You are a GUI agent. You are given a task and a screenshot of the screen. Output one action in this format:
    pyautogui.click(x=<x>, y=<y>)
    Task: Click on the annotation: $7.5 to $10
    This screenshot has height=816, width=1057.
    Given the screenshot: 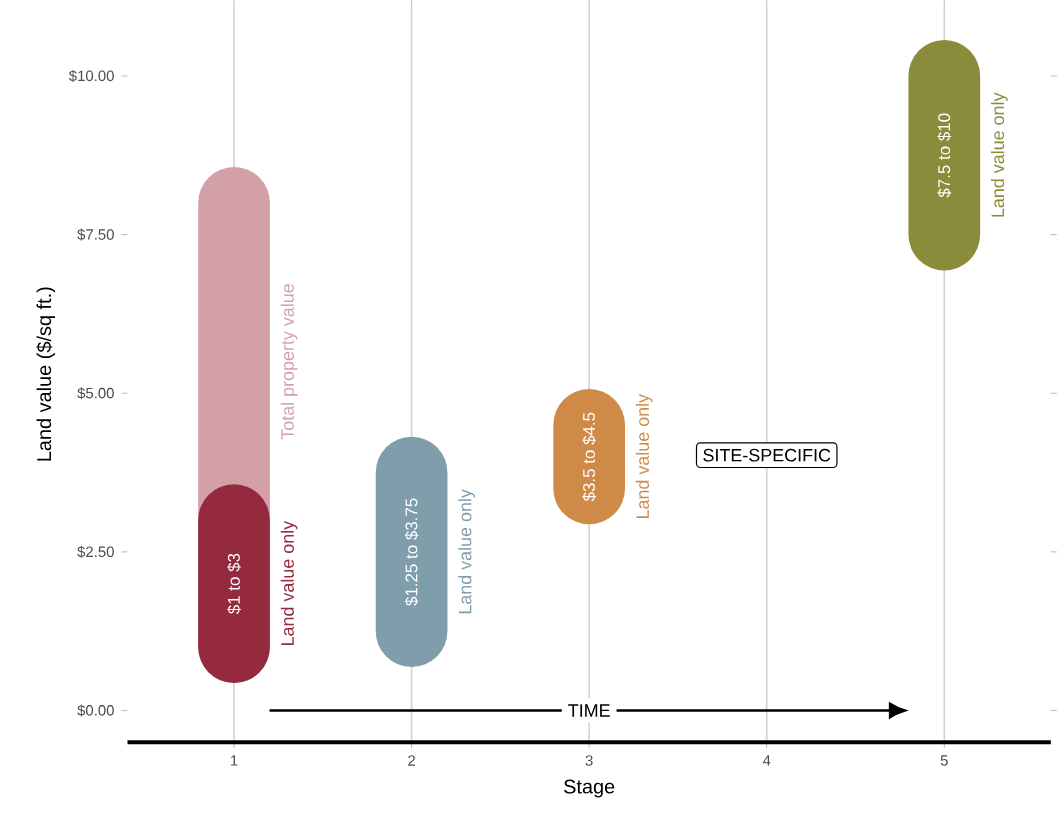 What is the action you would take?
    pyautogui.click(x=944, y=155)
    